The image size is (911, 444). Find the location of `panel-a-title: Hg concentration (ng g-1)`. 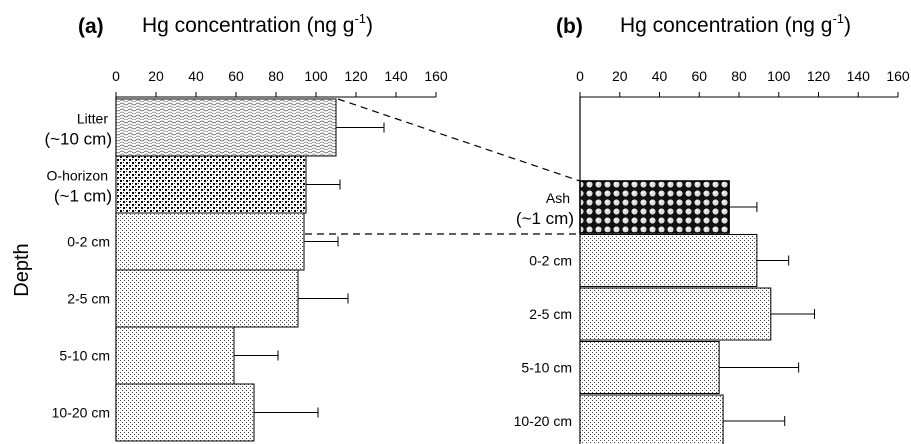

panel-a-title: Hg concentration (ng g-1) is located at coordinates (257, 24).